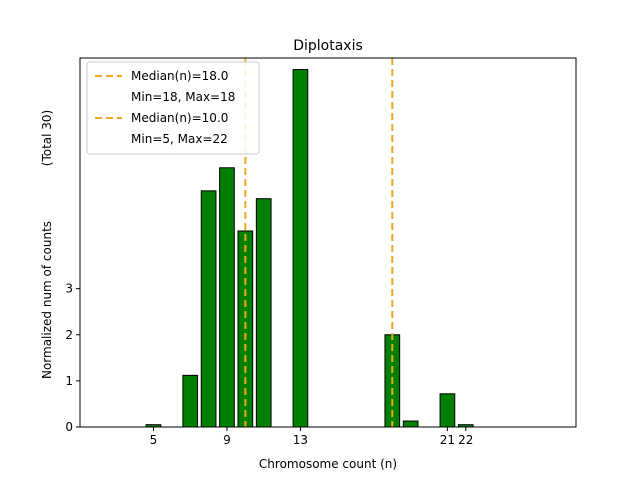 This screenshot has height=480, width=640. Describe the element at coordinates (328, 46) in the screenshot. I see `chart-title: Diplotaxis` at that location.